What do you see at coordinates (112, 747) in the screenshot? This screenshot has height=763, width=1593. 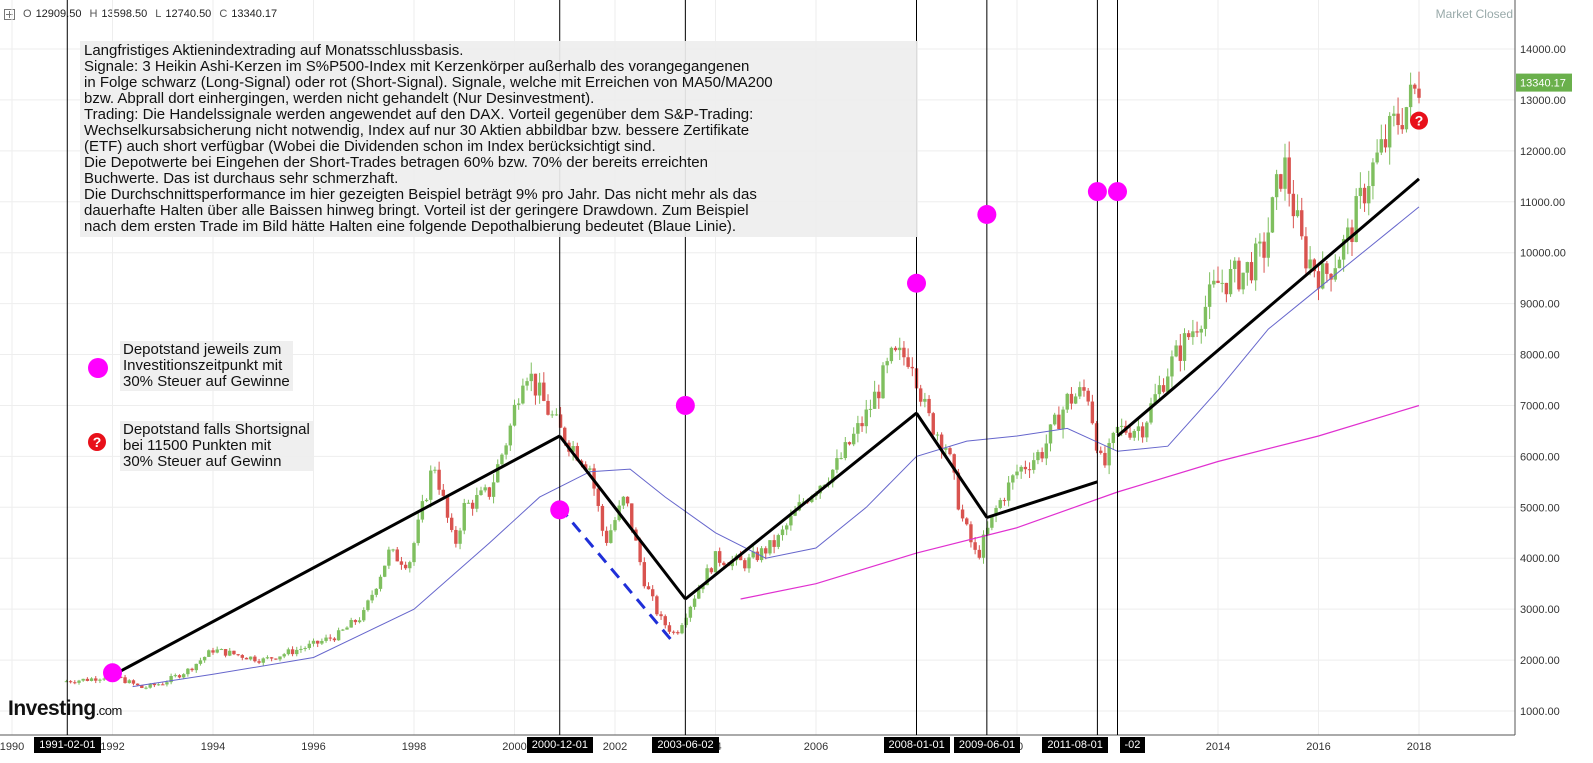 I see `x-tick-label: 1992` at bounding box center [112, 747].